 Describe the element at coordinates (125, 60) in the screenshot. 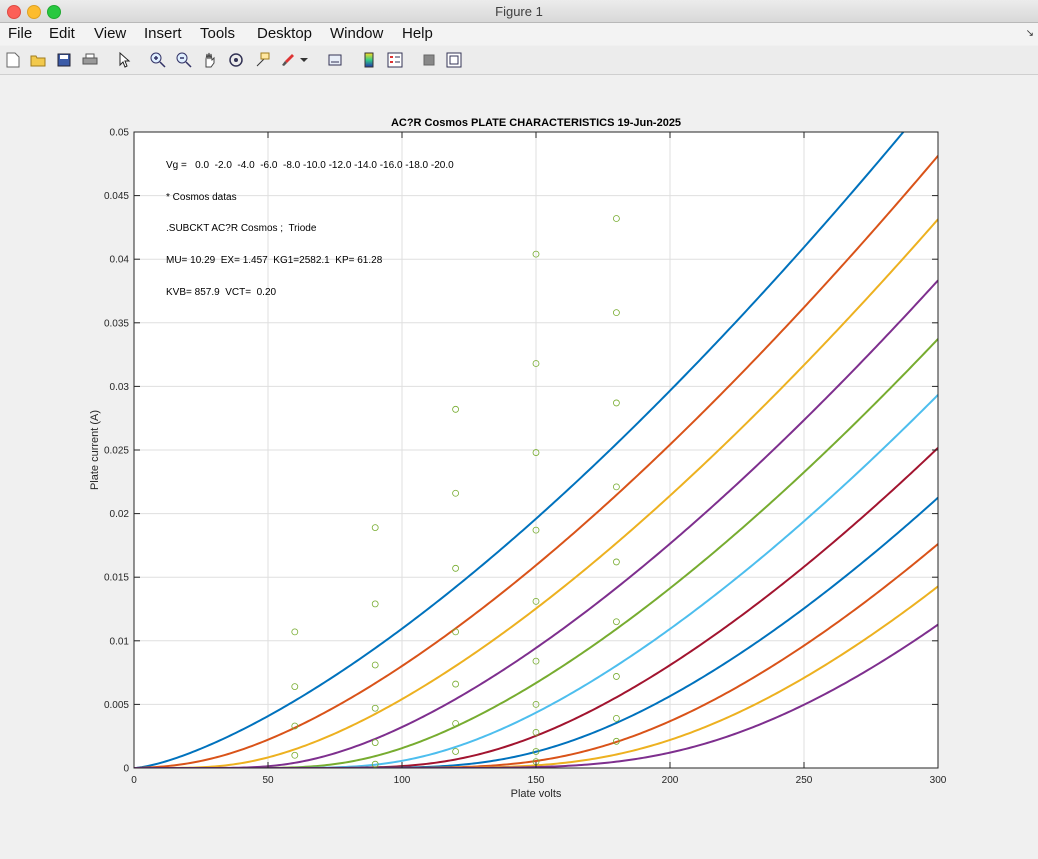

I see `pointer-icon` at that location.